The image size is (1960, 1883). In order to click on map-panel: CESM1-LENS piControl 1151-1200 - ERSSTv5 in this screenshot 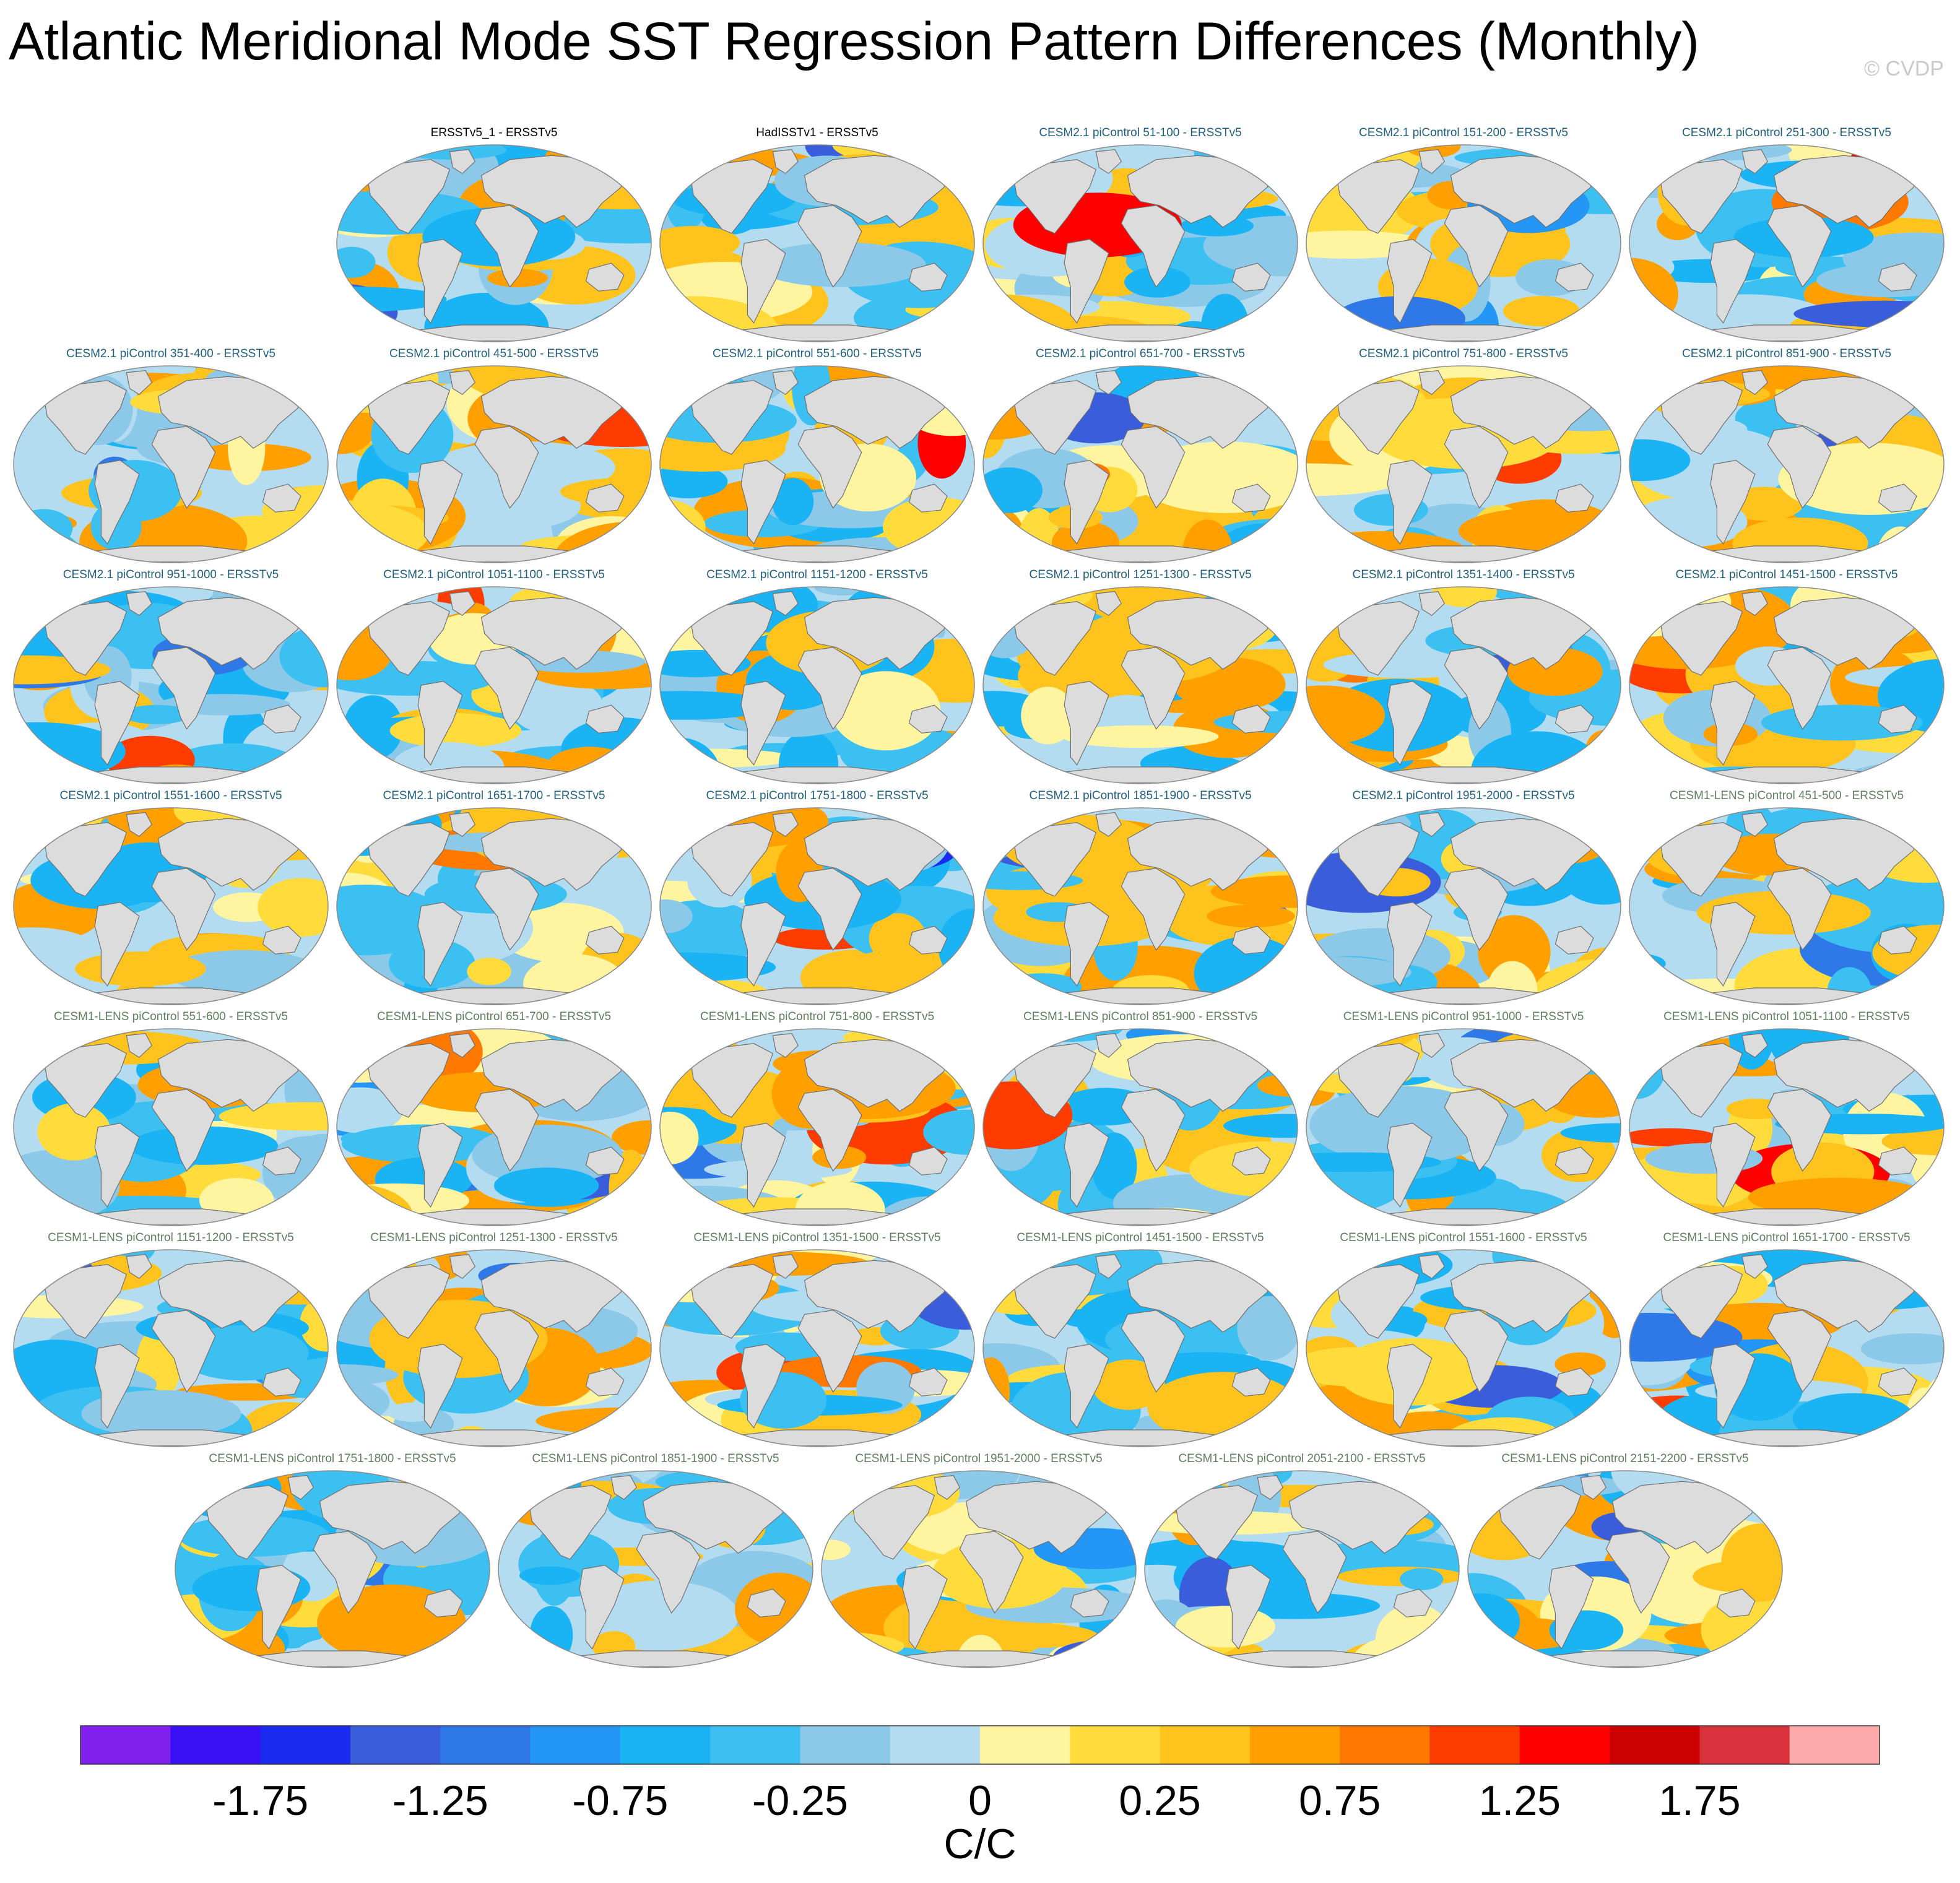, I will do `click(171, 1339)`.